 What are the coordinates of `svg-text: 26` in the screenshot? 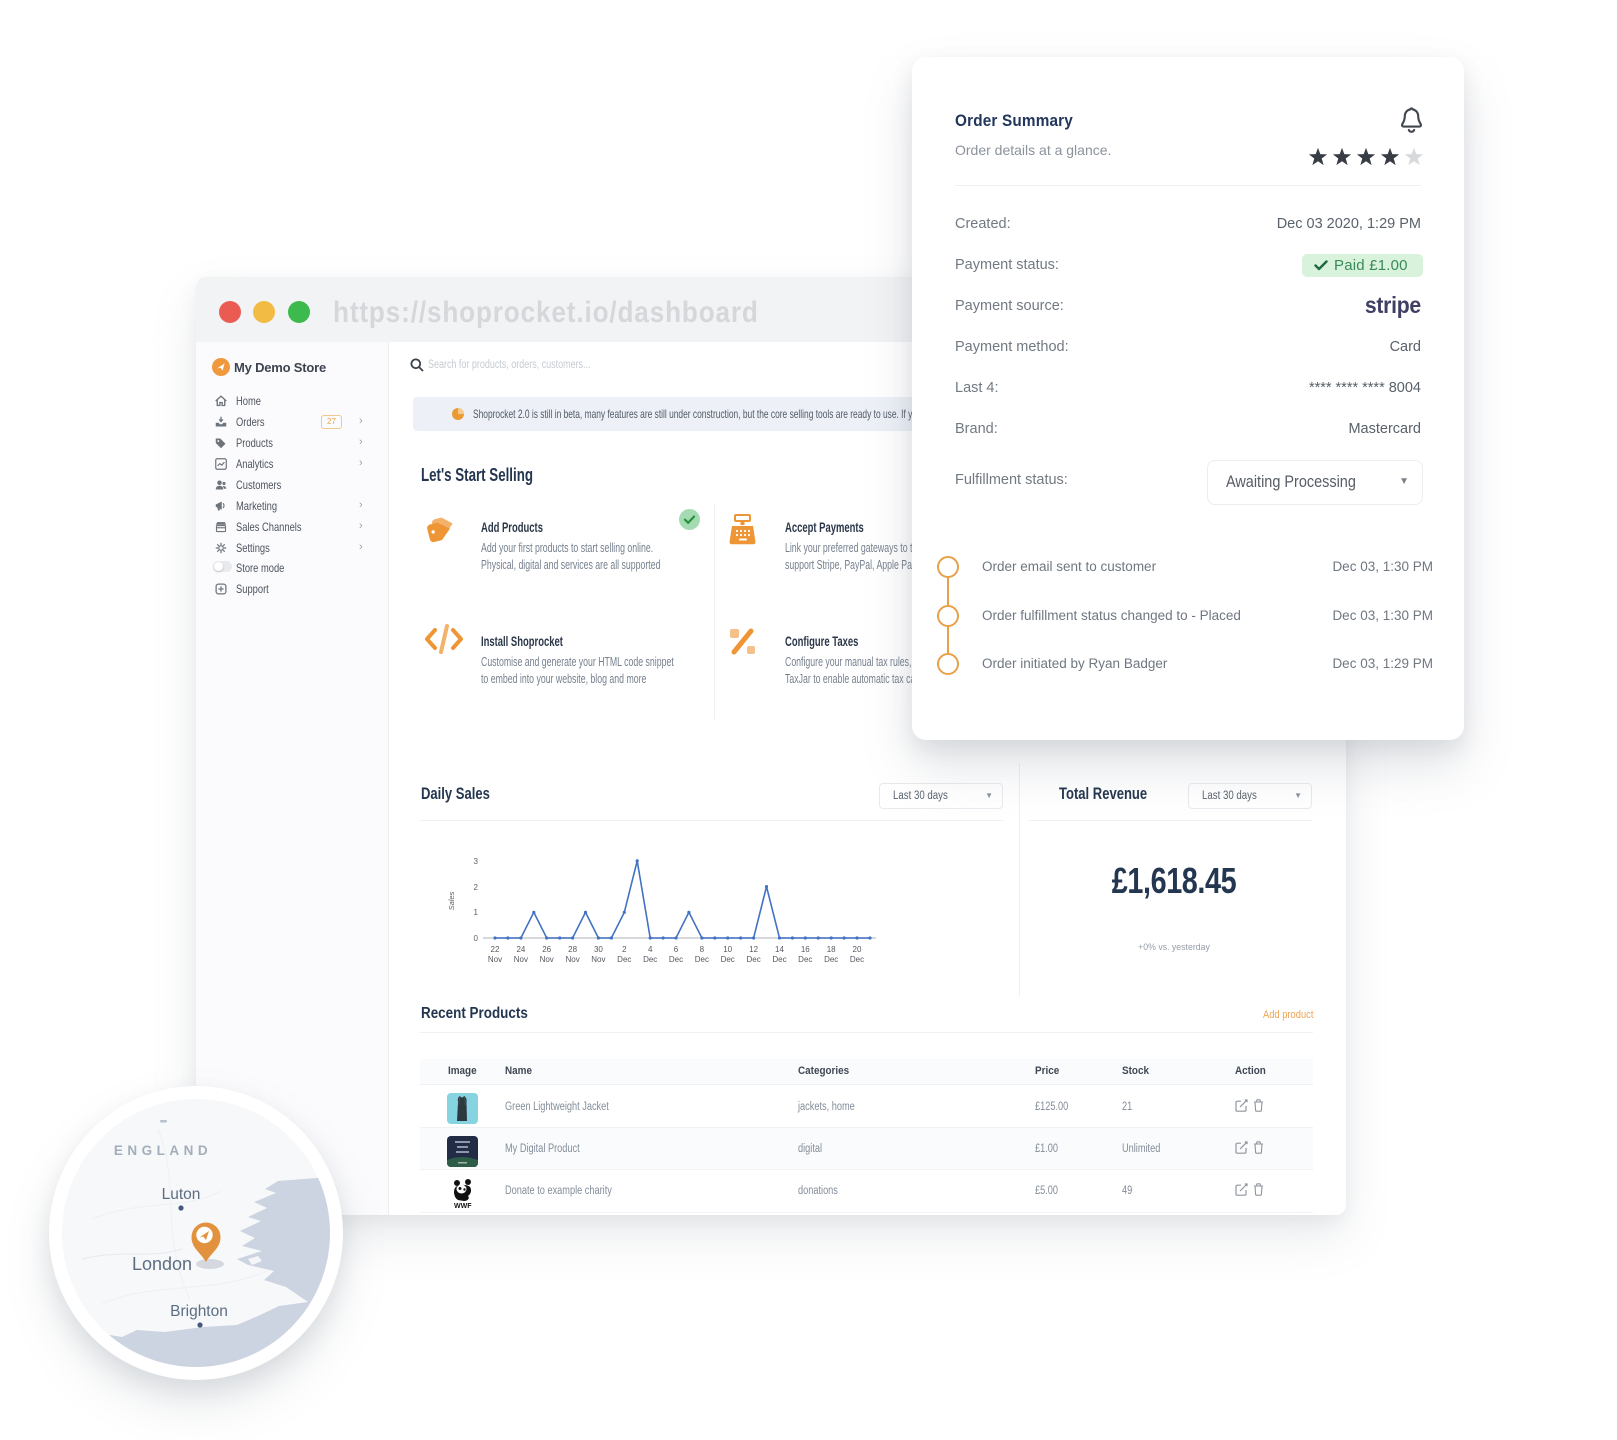 It's located at (546, 949).